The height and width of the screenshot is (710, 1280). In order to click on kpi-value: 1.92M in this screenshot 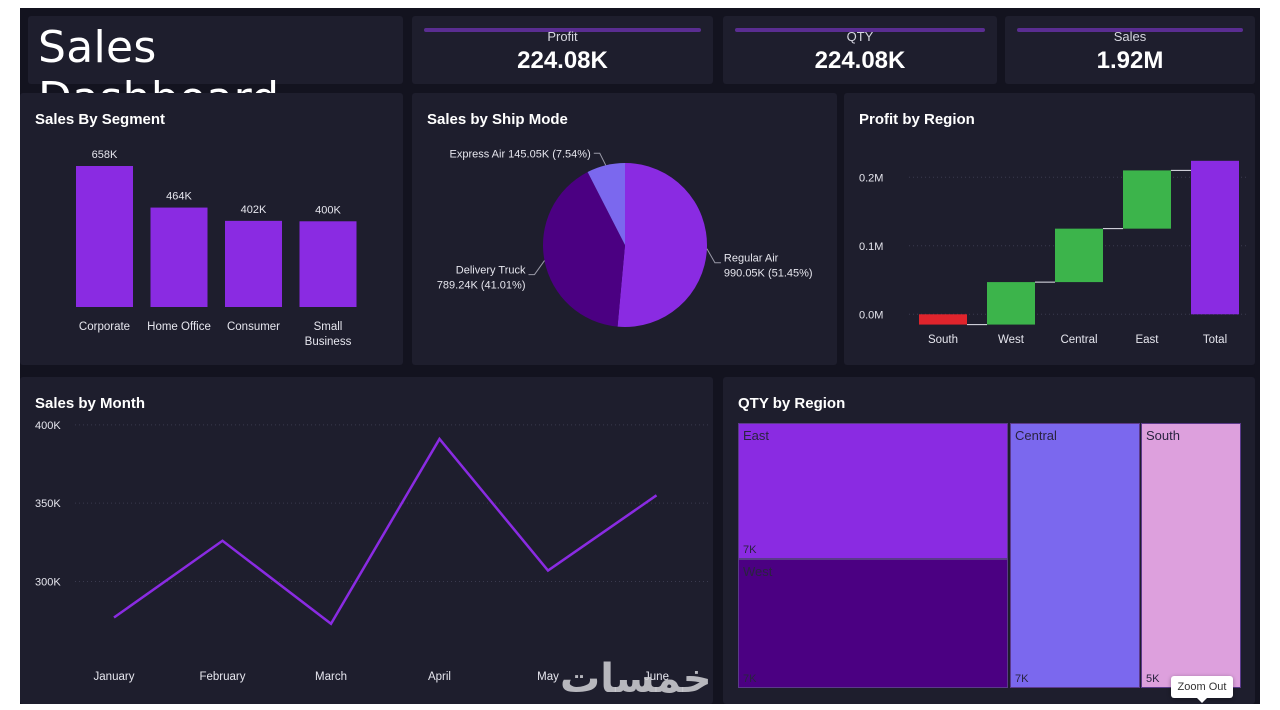, I will do `click(1130, 60)`.